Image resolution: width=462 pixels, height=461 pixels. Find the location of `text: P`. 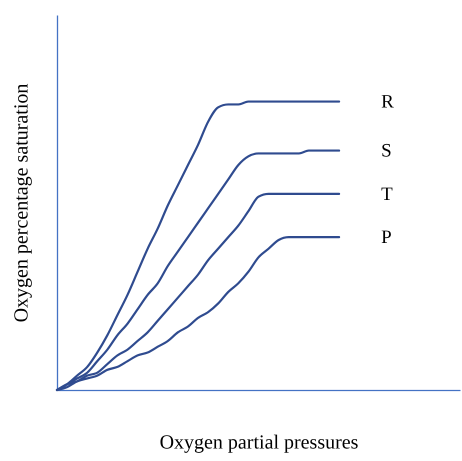

text: P is located at coordinates (386, 237).